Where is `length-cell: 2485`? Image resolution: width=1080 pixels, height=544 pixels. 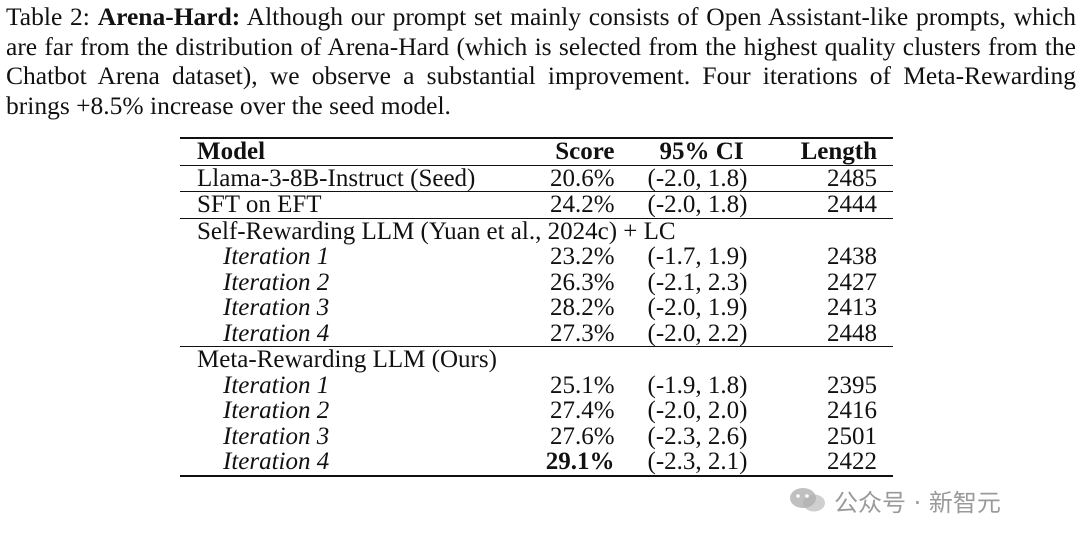 length-cell: 2485 is located at coordinates (836, 178).